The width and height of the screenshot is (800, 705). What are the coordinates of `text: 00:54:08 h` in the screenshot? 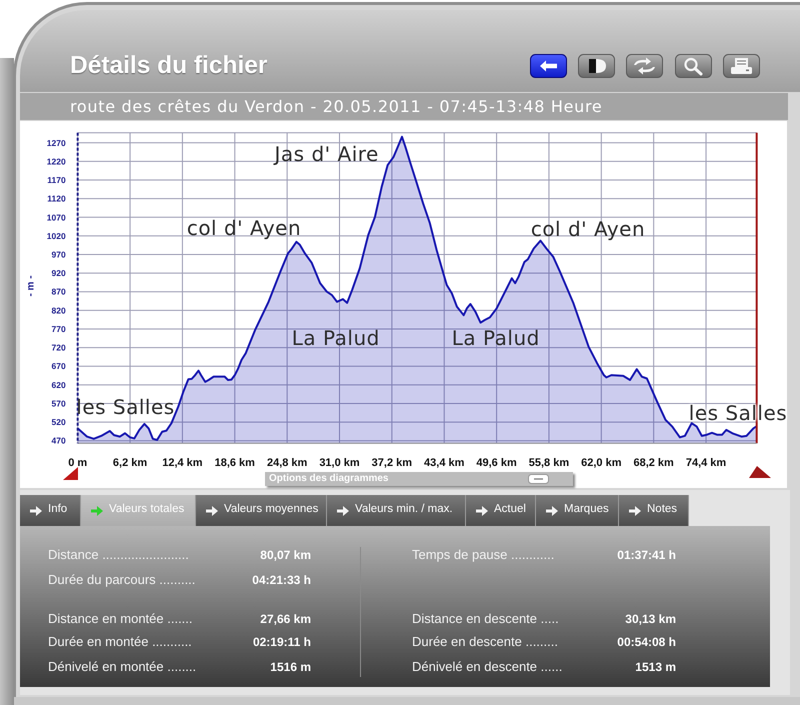 It's located at (646, 642).